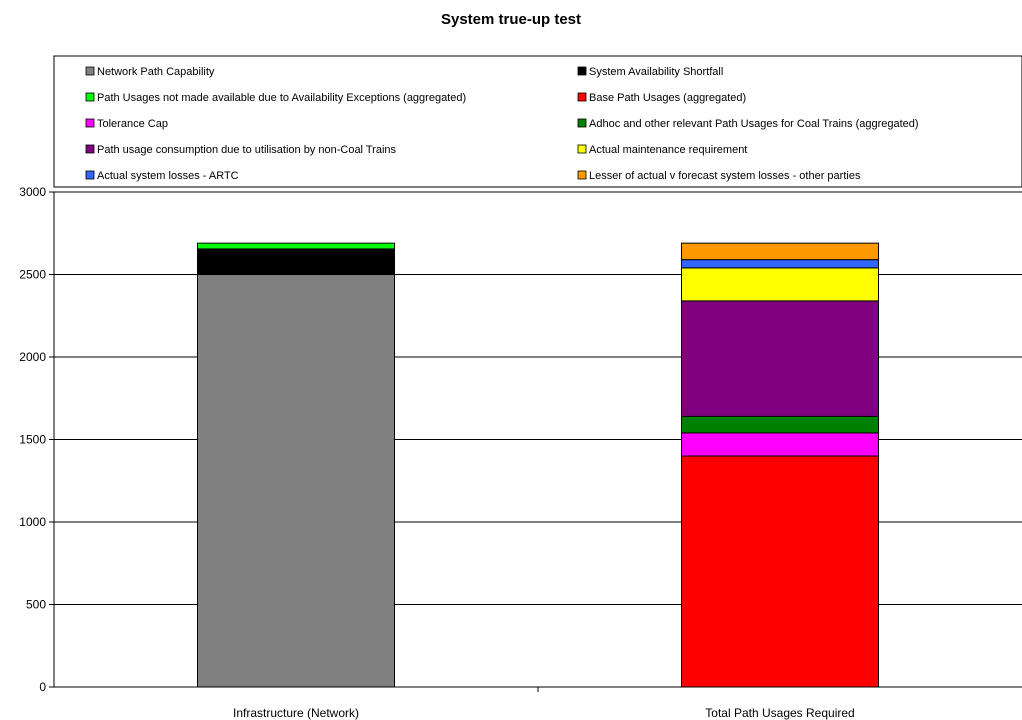  What do you see at coordinates (779, 713) in the screenshot?
I see `x-tick-label: Total Path Usages Required` at bounding box center [779, 713].